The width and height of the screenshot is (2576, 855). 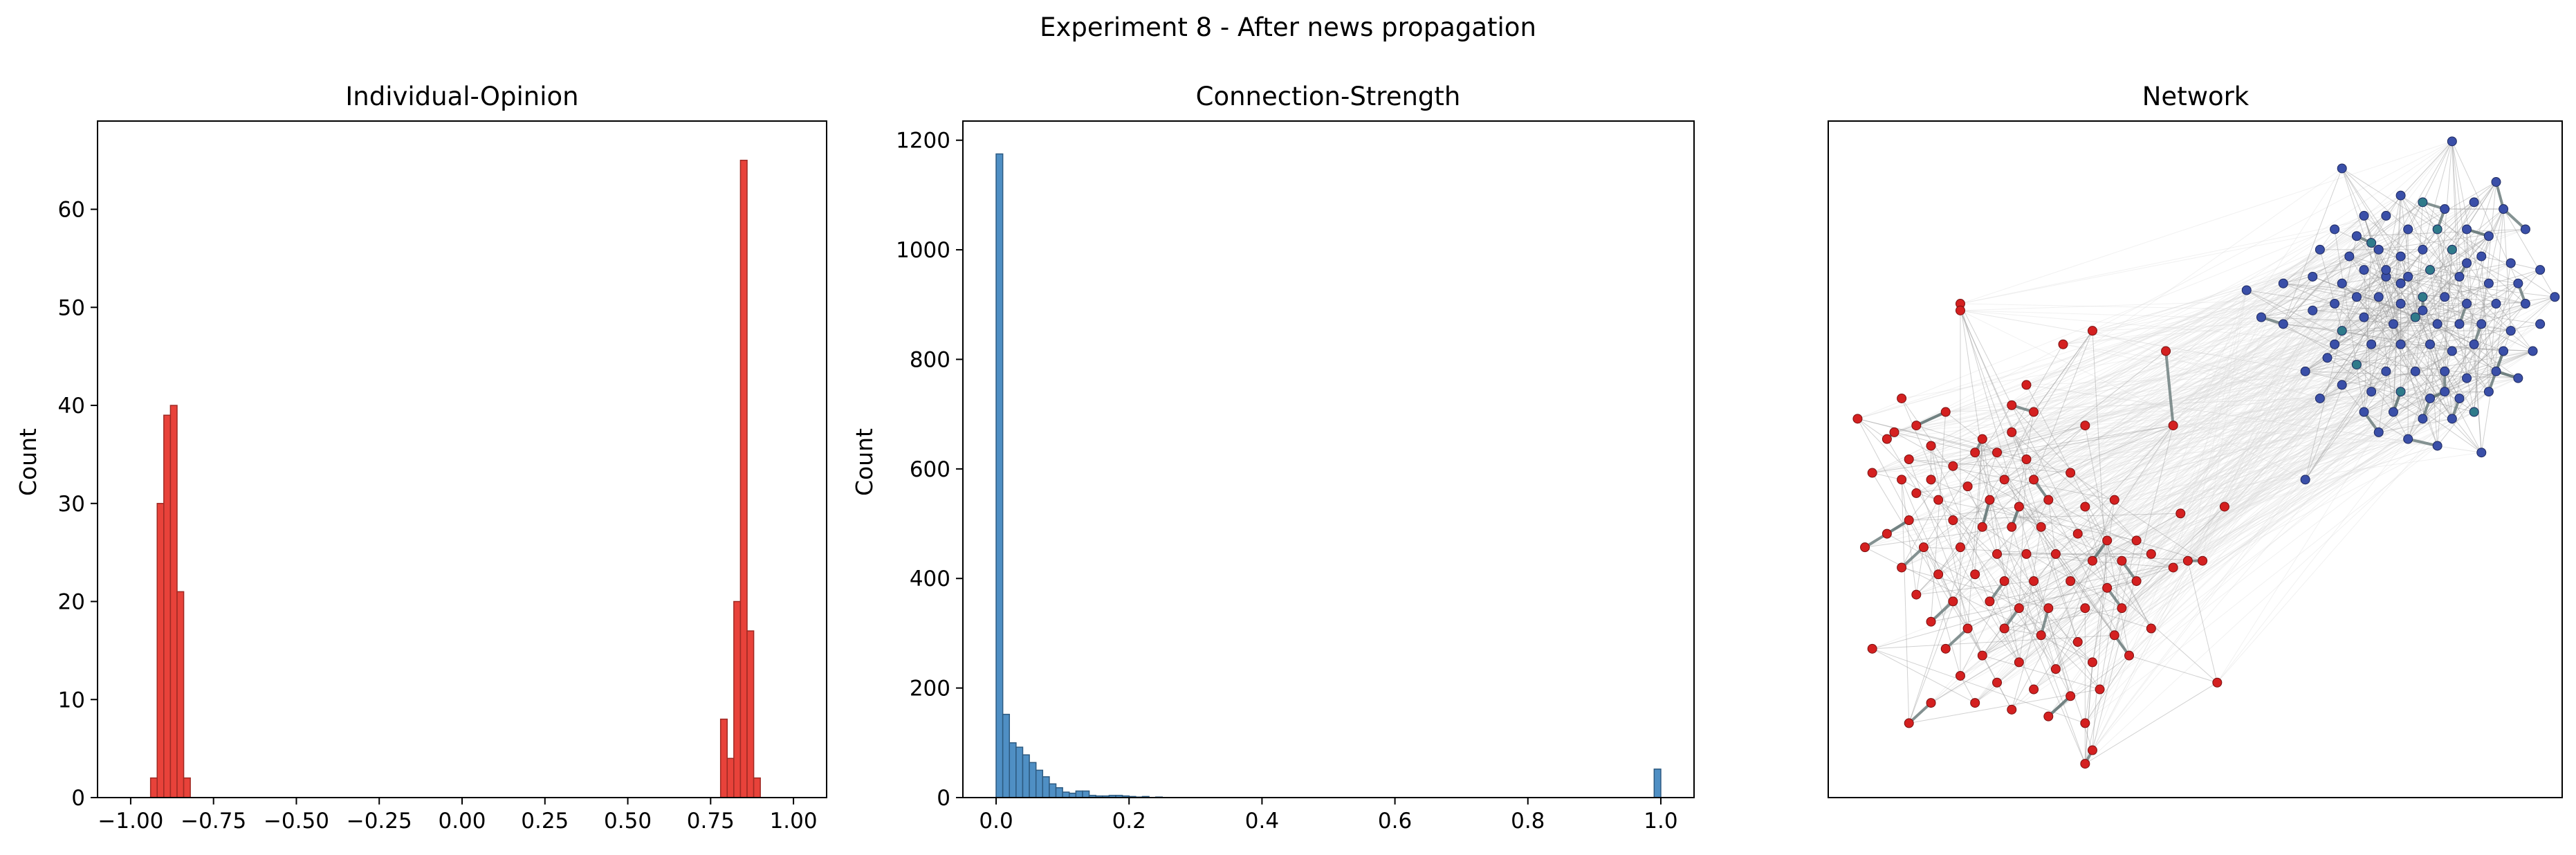 I want to click on x-axis-ticks: 0.0 0.2 0.4 0.6 0.8 1.0, so click(x=1328, y=816).